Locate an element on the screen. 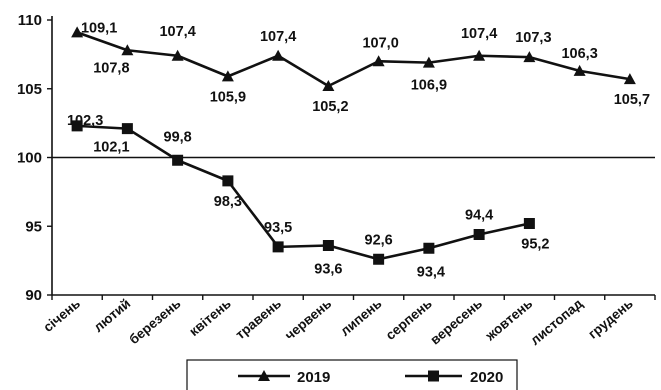  data-label-2019: 105,9 is located at coordinates (228, 97).